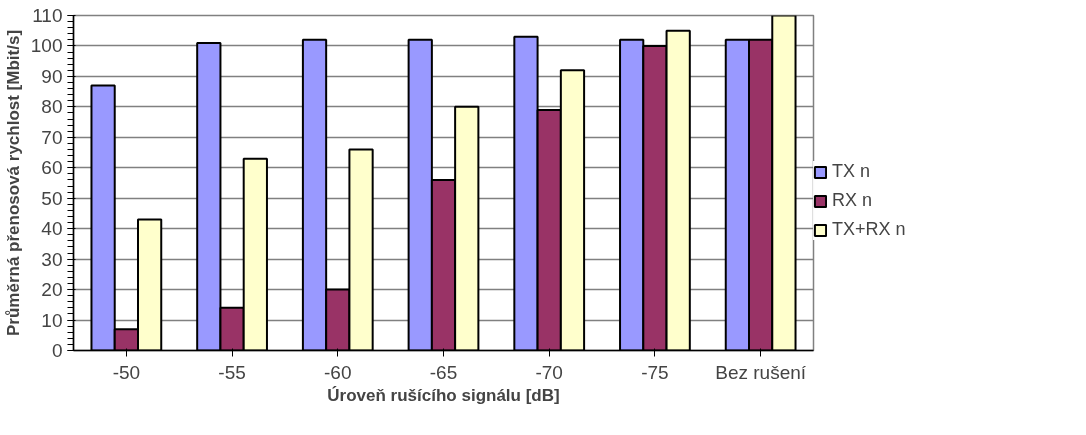  Describe the element at coordinates (52, 76) in the screenshot. I see `y-tick-label: 90` at that location.